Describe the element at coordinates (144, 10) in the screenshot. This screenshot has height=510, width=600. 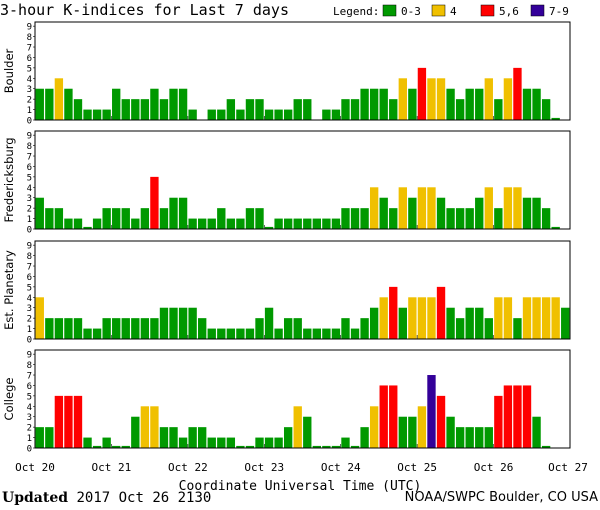
I see `chart-title: 3-hour K-indices for Last 7 days` at that location.